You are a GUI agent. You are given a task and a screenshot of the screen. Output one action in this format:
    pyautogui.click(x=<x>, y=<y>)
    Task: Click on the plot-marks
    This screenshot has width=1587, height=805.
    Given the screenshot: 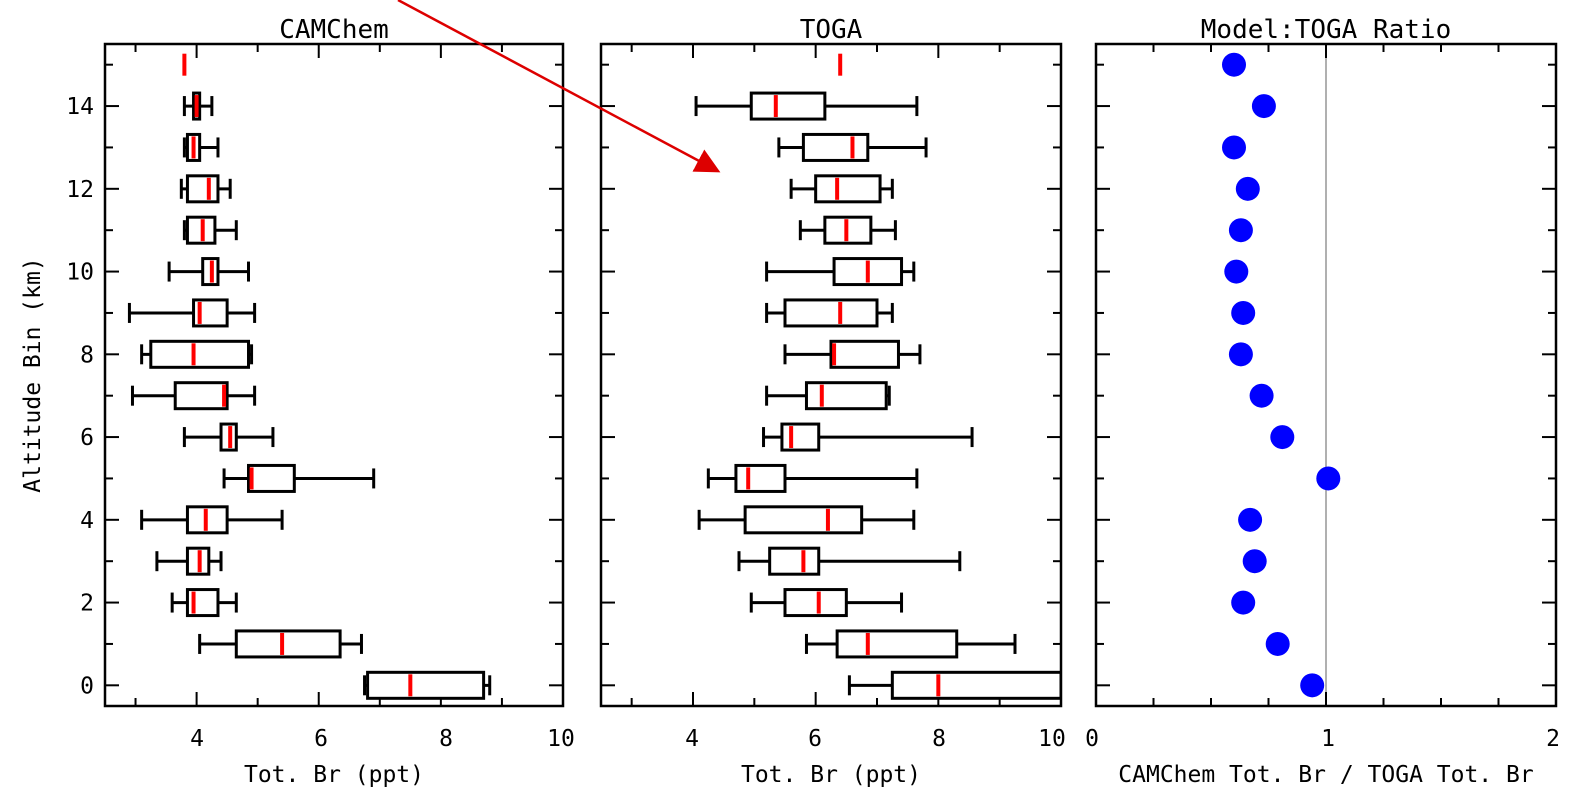 What is the action you would take?
    pyautogui.click(x=1281, y=375)
    